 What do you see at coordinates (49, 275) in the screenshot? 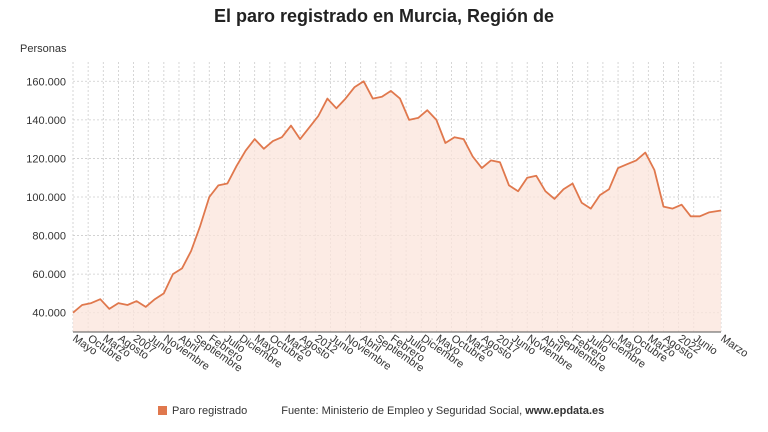
I see `y-tick-label: 60.000` at bounding box center [49, 275].